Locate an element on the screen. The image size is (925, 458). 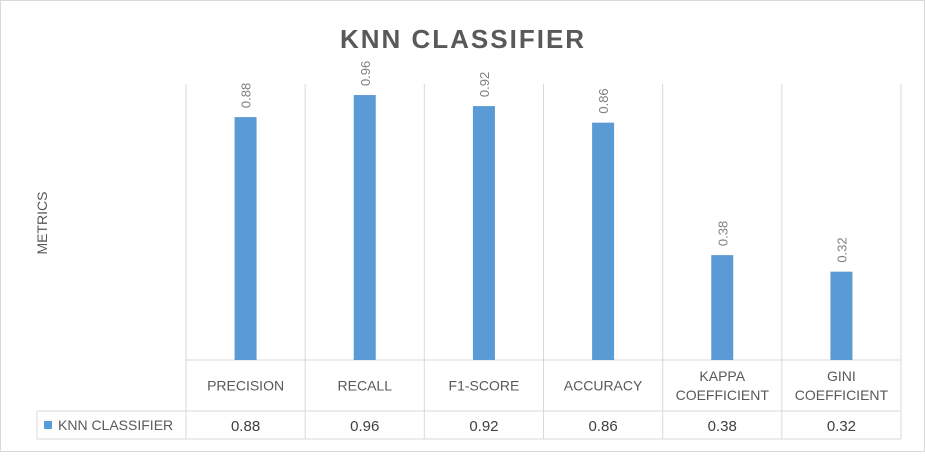
table-value: 0.96 is located at coordinates (364, 426).